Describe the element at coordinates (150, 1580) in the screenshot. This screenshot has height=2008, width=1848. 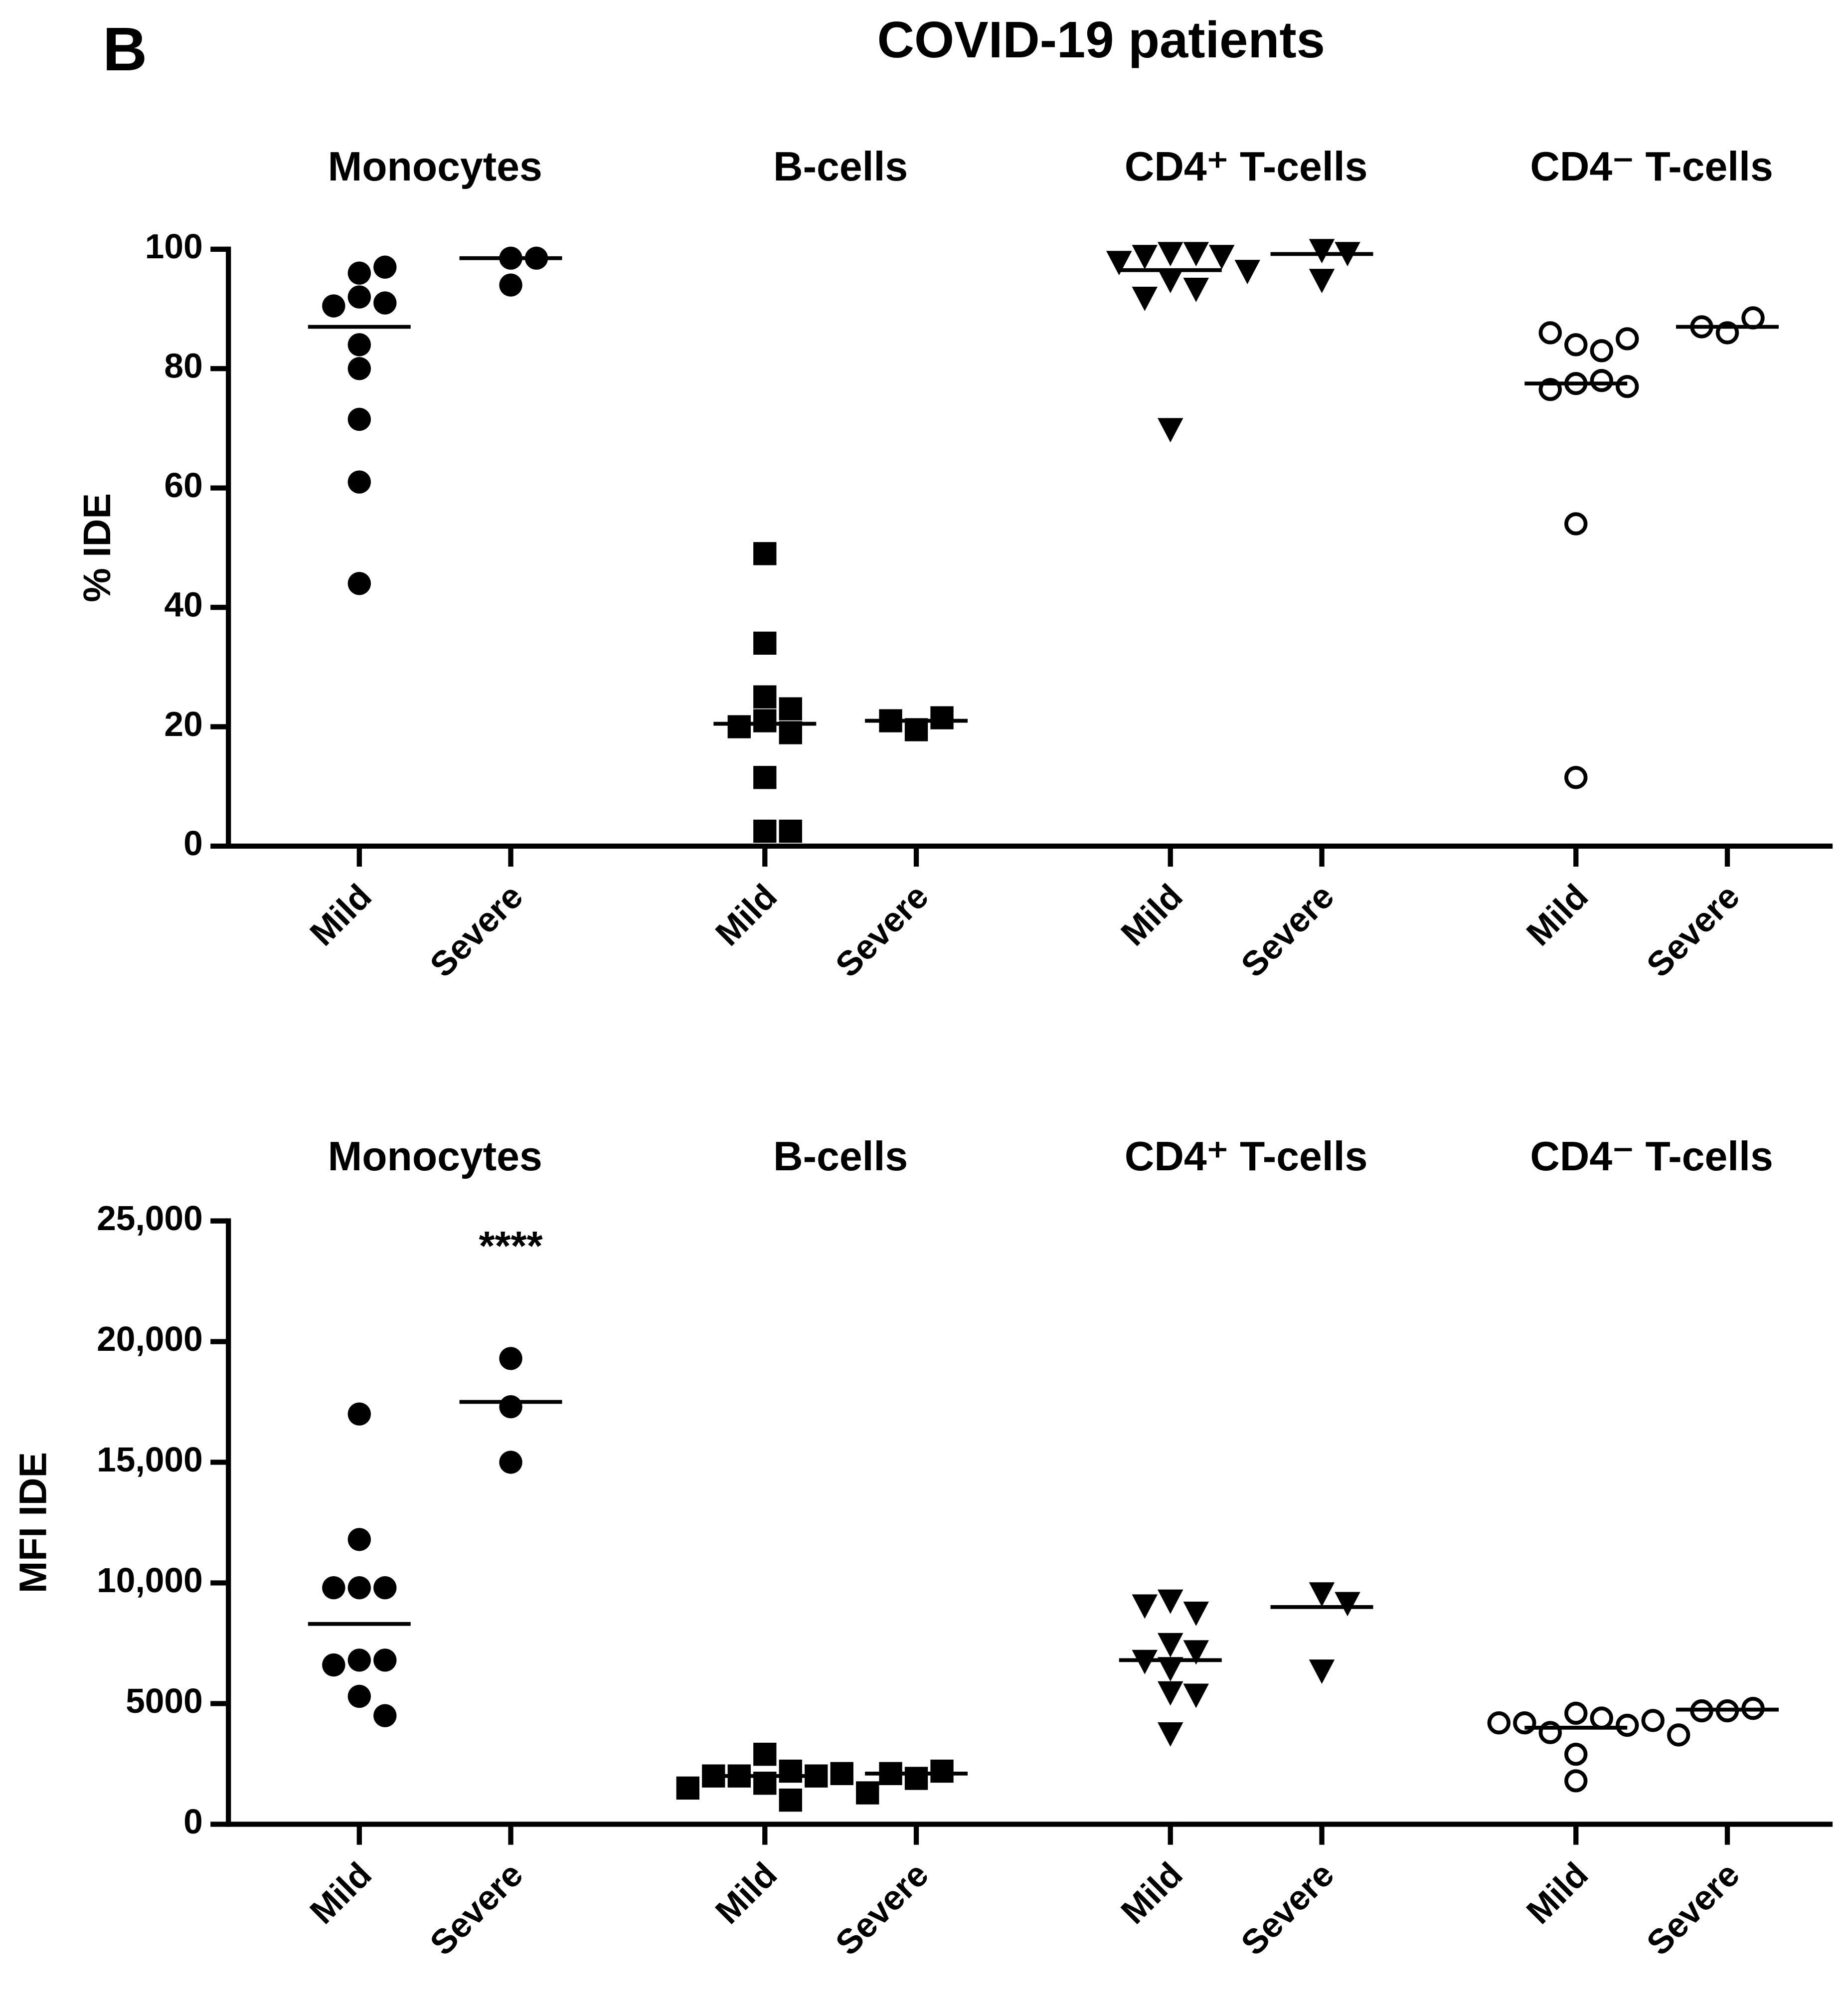
I see `y-tick-label: 10,000` at that location.